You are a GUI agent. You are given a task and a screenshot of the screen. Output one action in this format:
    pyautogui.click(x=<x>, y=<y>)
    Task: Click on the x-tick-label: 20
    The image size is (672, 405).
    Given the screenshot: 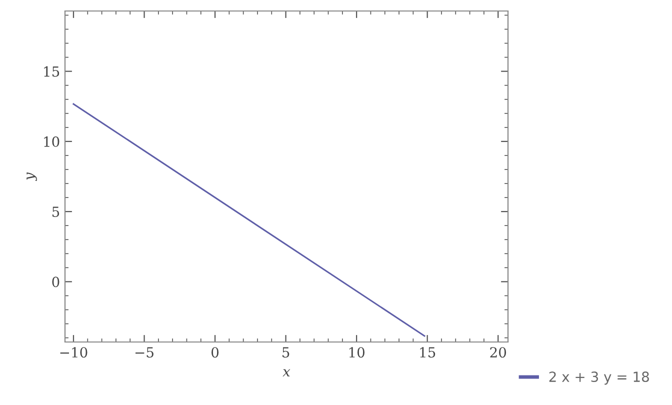 What is the action you would take?
    pyautogui.click(x=498, y=352)
    